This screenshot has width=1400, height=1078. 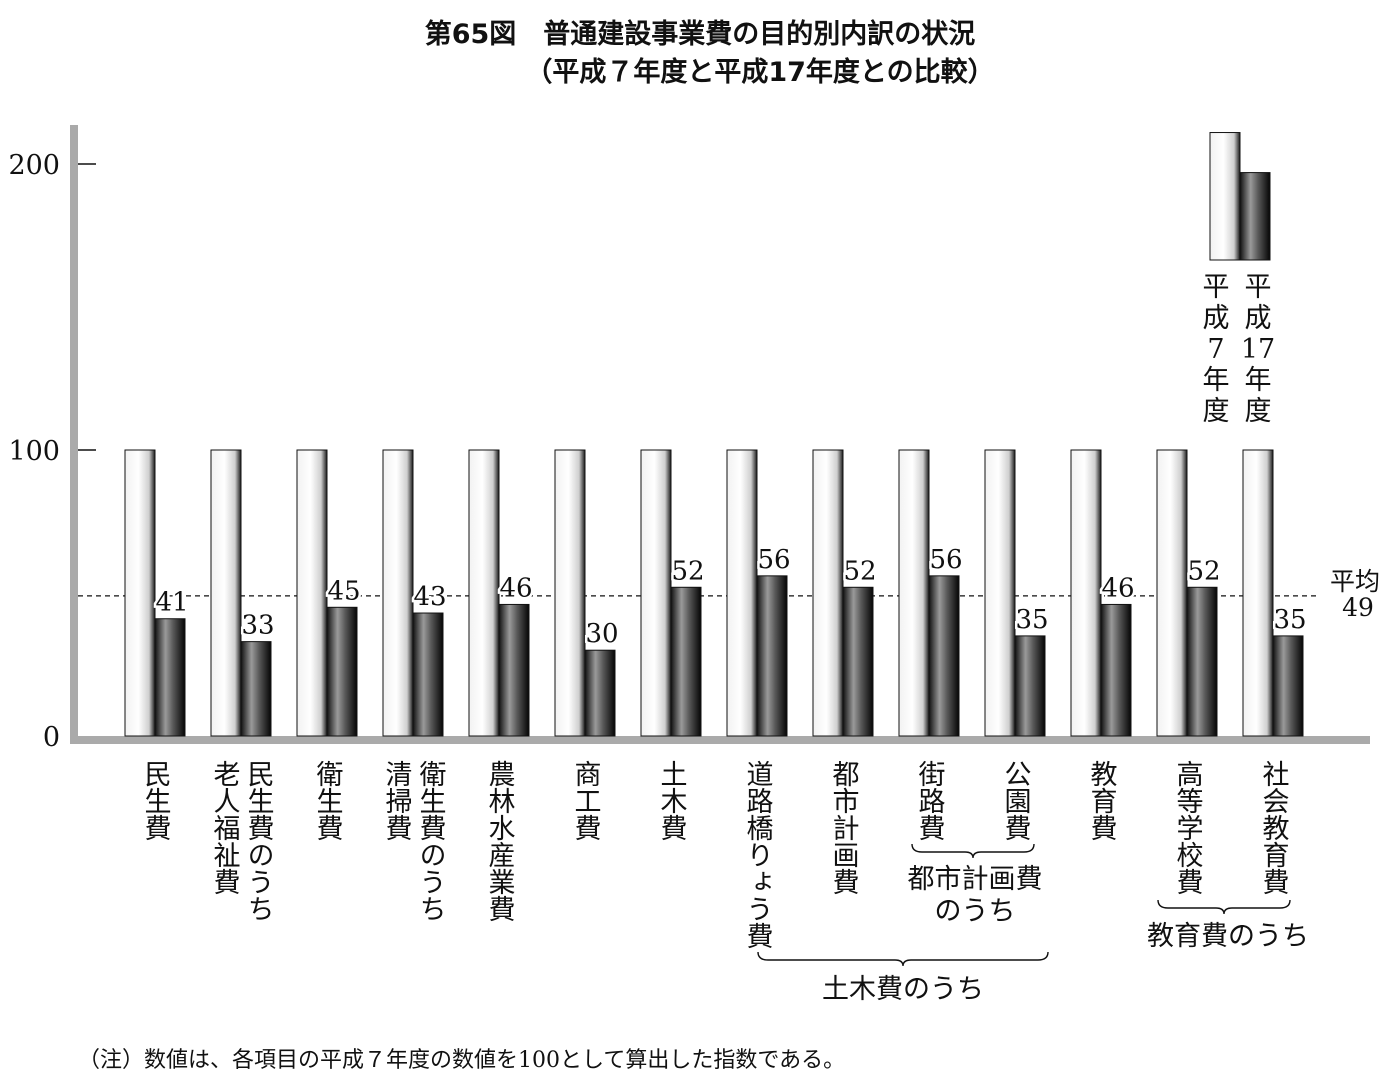 I want to click on category-label: 社会教育費, so click(x=1274, y=827).